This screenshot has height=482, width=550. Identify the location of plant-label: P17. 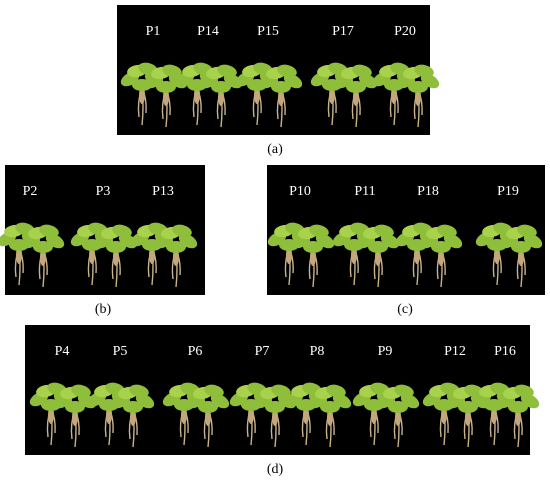
(343, 31).